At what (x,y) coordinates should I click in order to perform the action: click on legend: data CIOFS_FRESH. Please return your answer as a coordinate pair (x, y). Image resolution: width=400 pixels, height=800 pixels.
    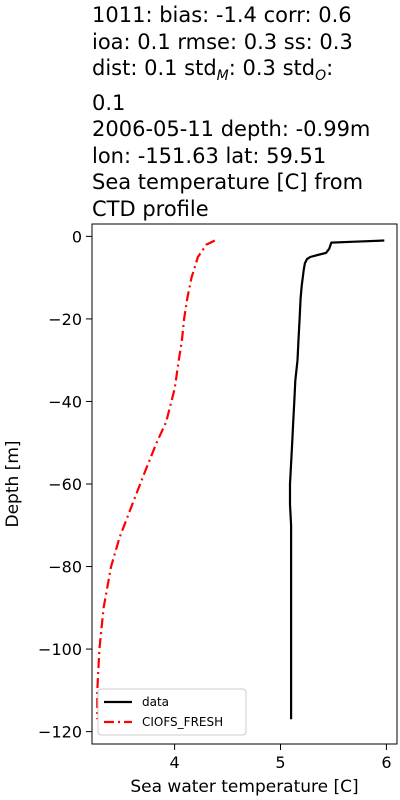
    Looking at the image, I should click on (172, 712).